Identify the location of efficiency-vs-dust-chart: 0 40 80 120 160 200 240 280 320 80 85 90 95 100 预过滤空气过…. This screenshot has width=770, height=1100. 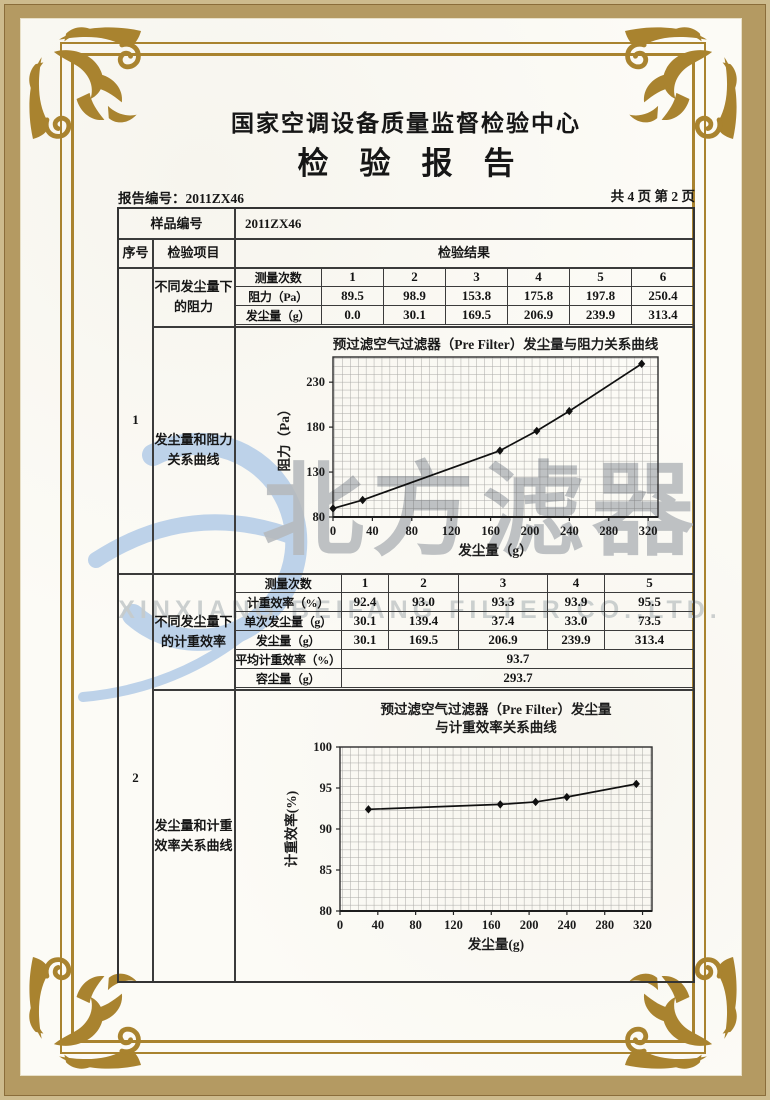
(468, 826).